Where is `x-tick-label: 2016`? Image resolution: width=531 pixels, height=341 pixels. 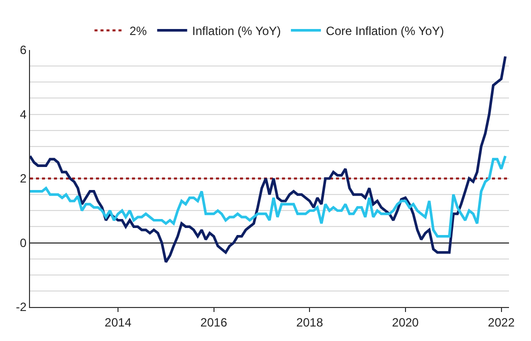 x-tick-label: 2016 is located at coordinates (214, 322).